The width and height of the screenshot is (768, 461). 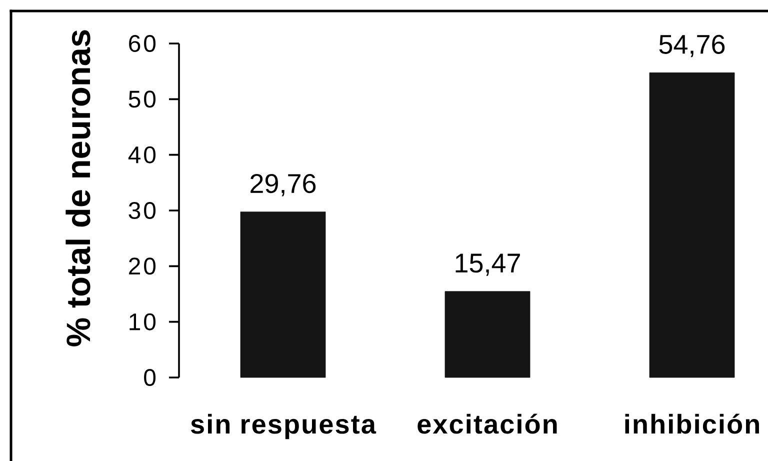 What do you see at coordinates (142, 43) in the screenshot?
I see `y-tick-label: 60` at bounding box center [142, 43].